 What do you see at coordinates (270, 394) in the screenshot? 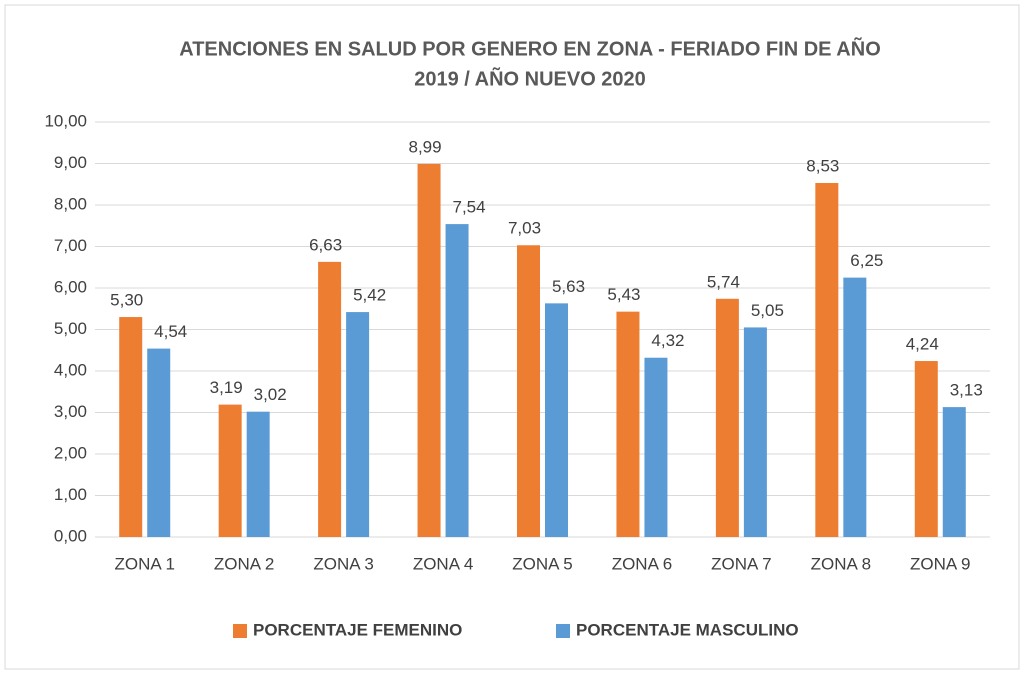
I see `data-label: 3,02` at bounding box center [270, 394].